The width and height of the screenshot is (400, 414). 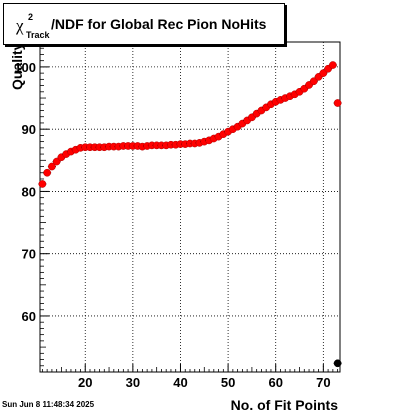 I want to click on x-tick-label: 60, so click(x=275, y=382).